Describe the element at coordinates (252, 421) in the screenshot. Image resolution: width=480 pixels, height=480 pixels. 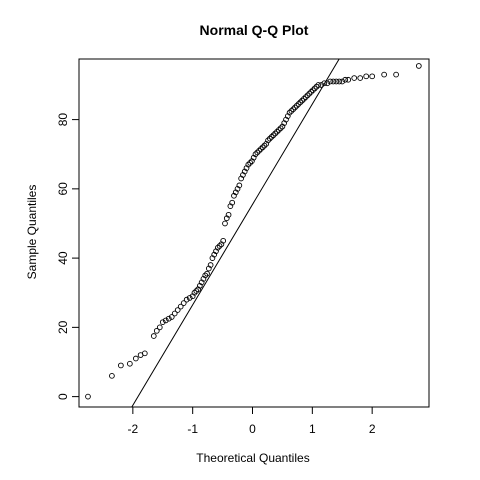
I see `x-axis: -2 -1 0 1 2` at that location.